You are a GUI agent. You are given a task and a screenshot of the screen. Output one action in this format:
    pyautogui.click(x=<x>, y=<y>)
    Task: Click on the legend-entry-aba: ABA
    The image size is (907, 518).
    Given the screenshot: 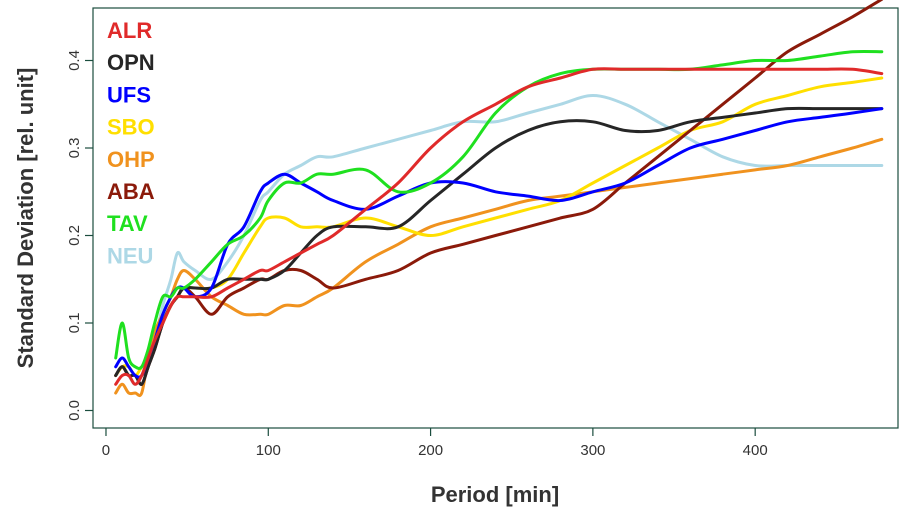 What is the action you would take?
    pyautogui.click(x=131, y=191)
    